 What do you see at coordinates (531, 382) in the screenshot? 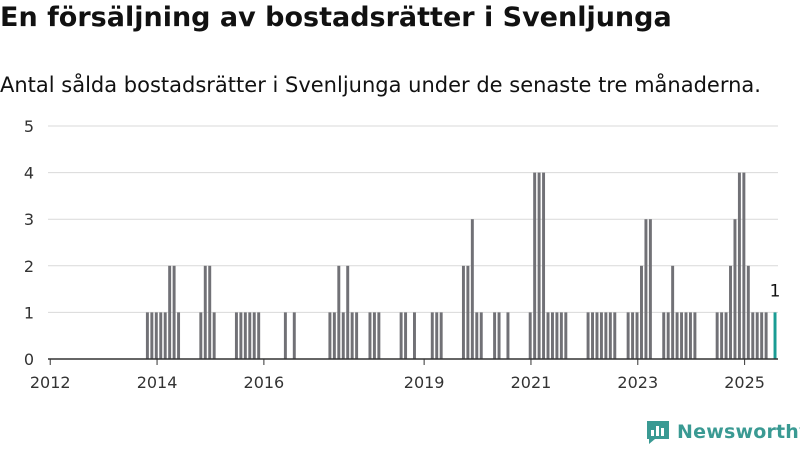
I see `x-tick-label: 2021` at bounding box center [531, 382].